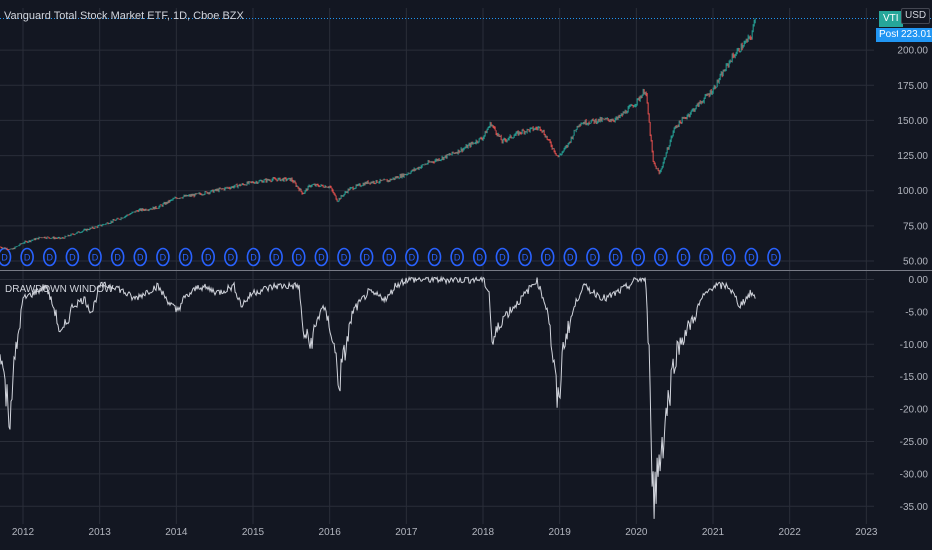 The width and height of the screenshot is (932, 550). What do you see at coordinates (916, 16) in the screenshot?
I see `currency-badge: USD` at bounding box center [916, 16].